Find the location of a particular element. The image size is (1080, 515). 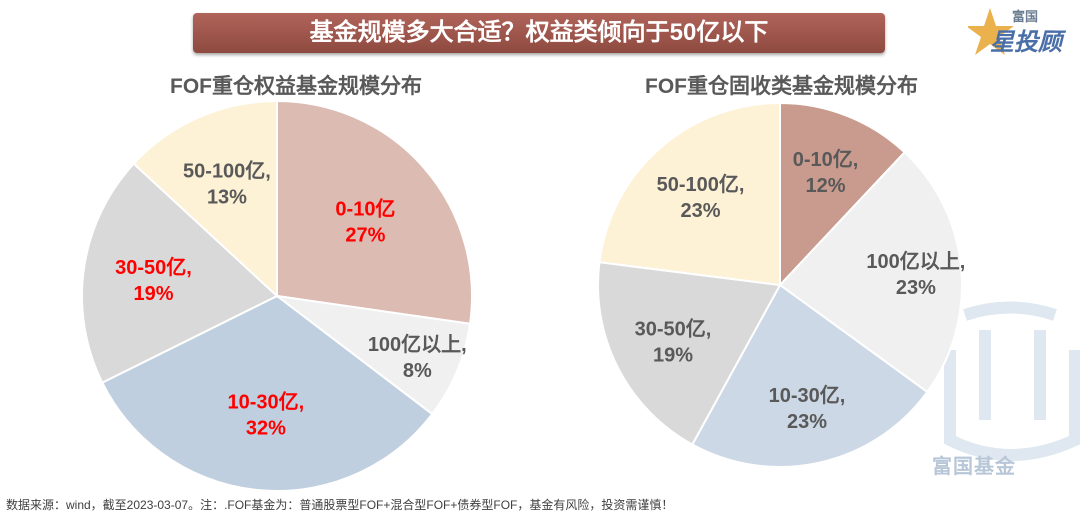

chart-title-fixed-income: FOF重仓固收类基金规模分布 is located at coordinates (781, 86).